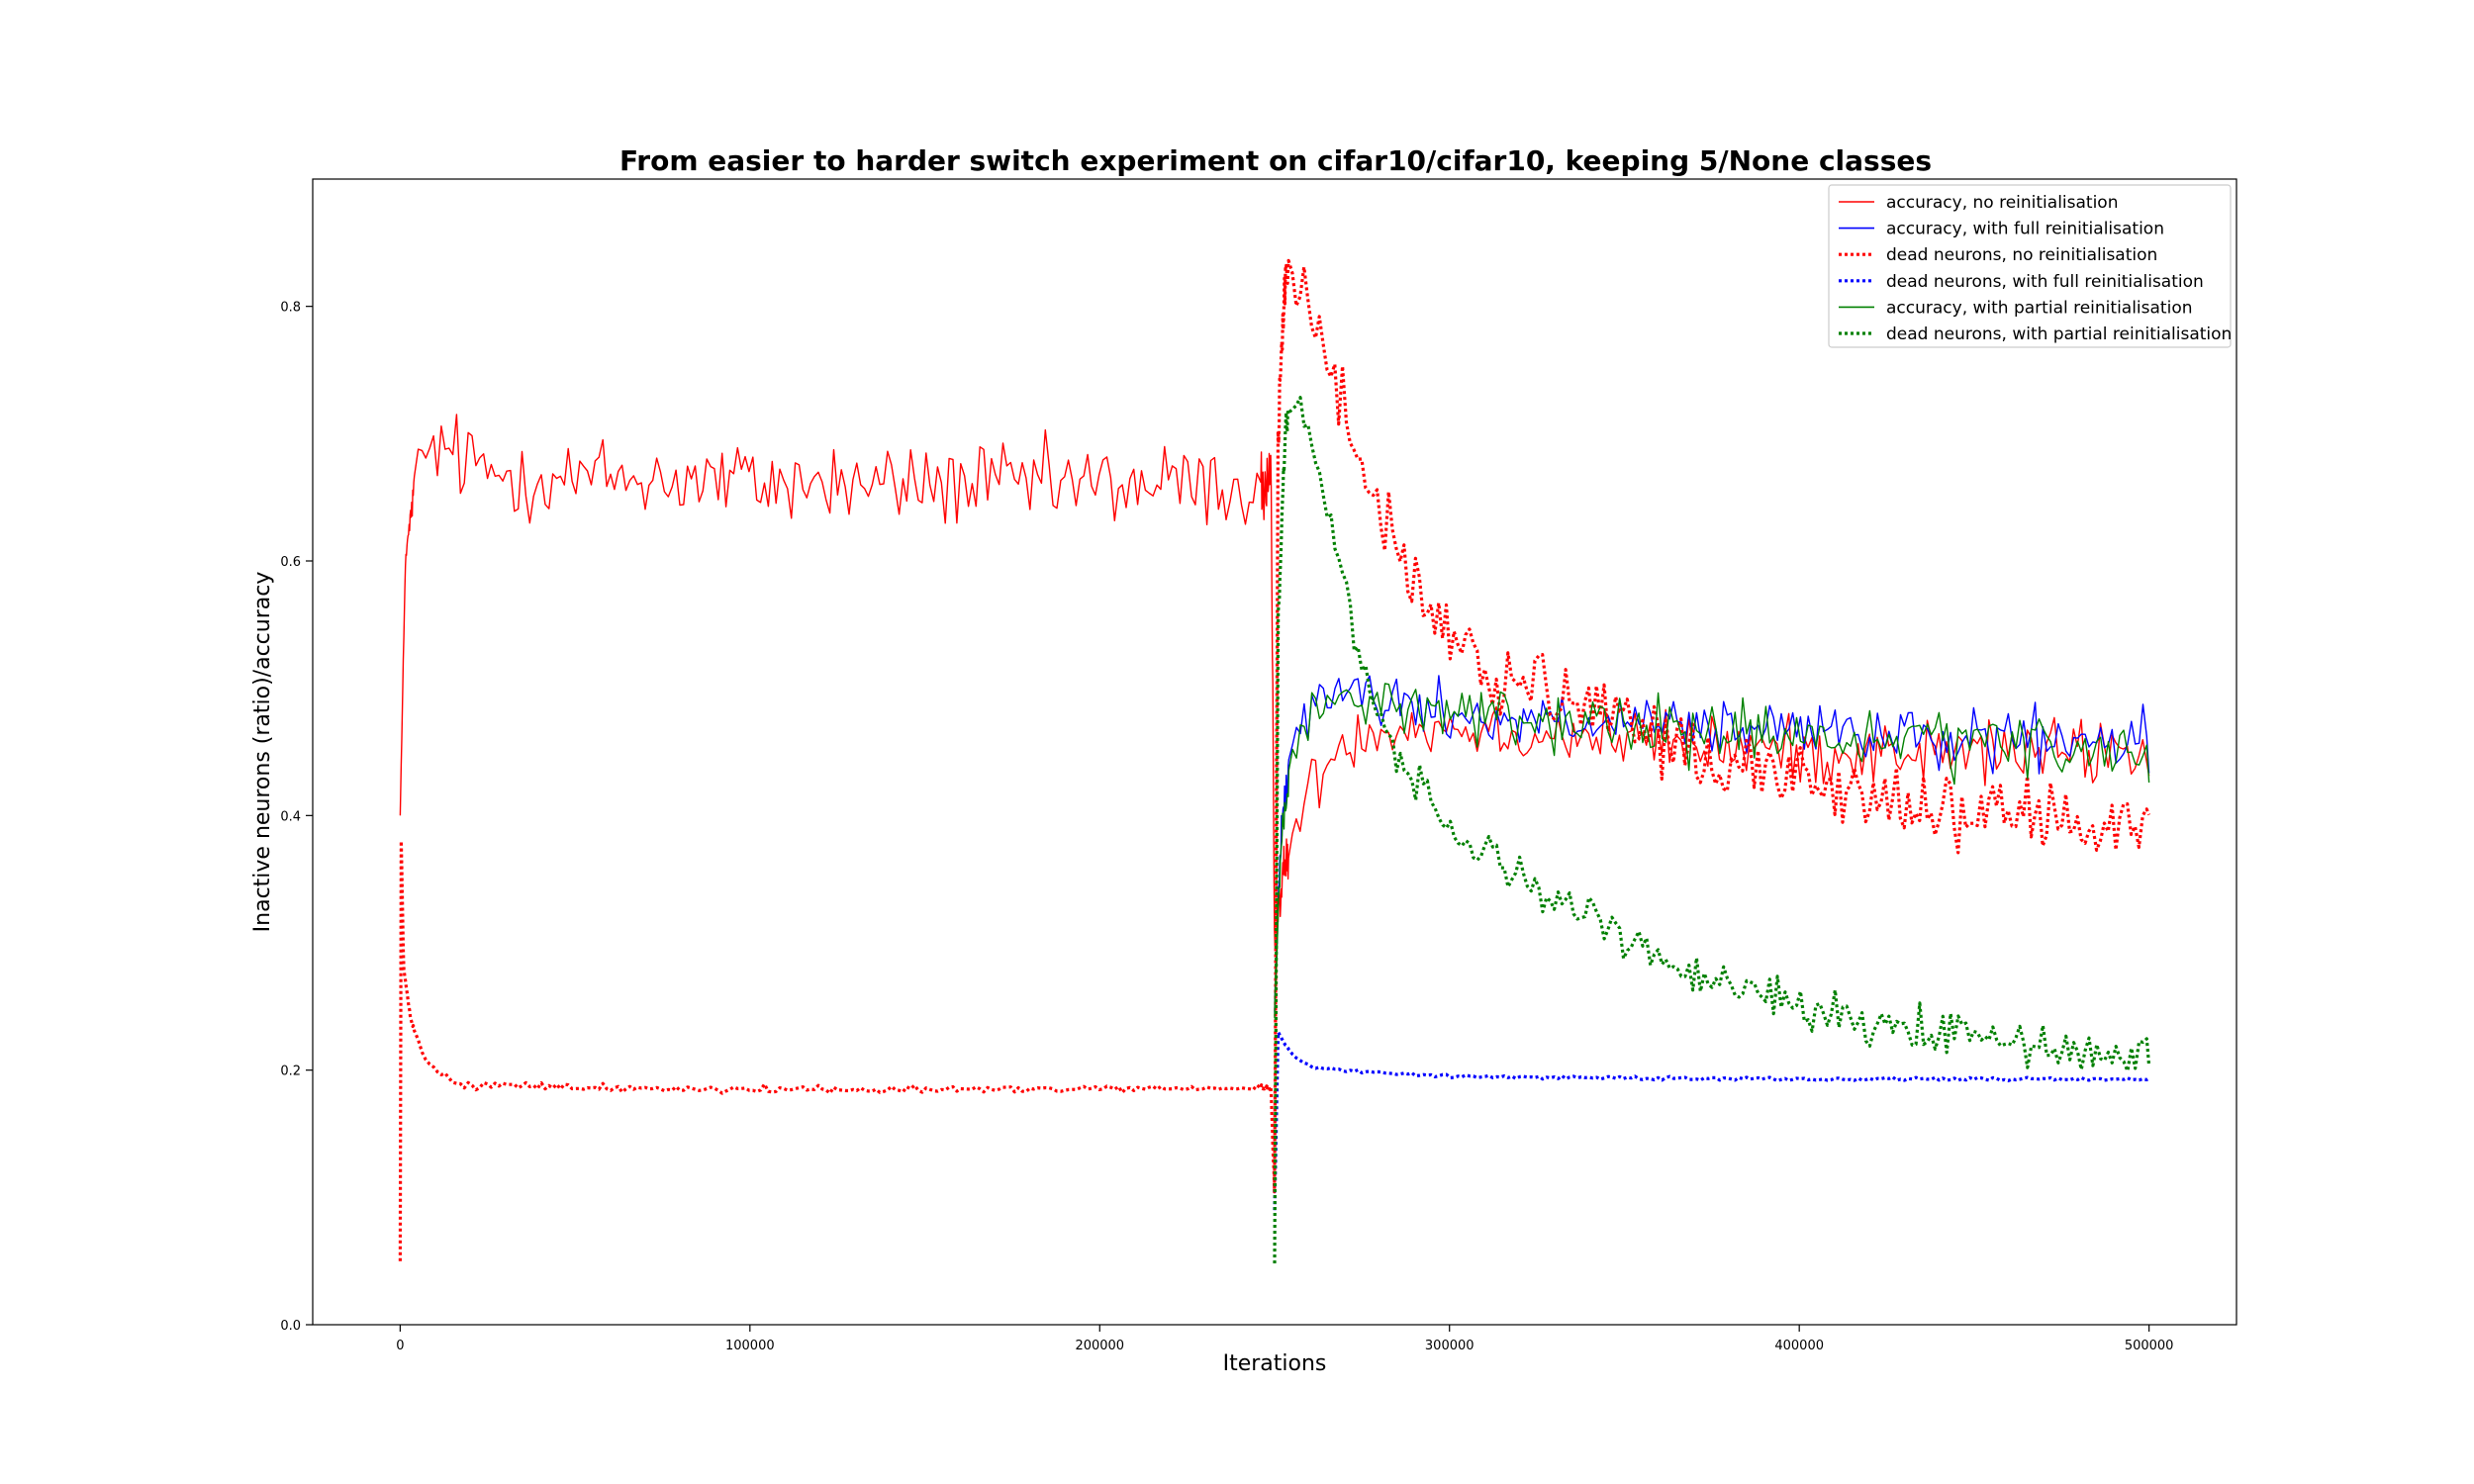  Describe the element at coordinates (290, 1326) in the screenshot. I see `y-tick-label: 0.0` at that location.